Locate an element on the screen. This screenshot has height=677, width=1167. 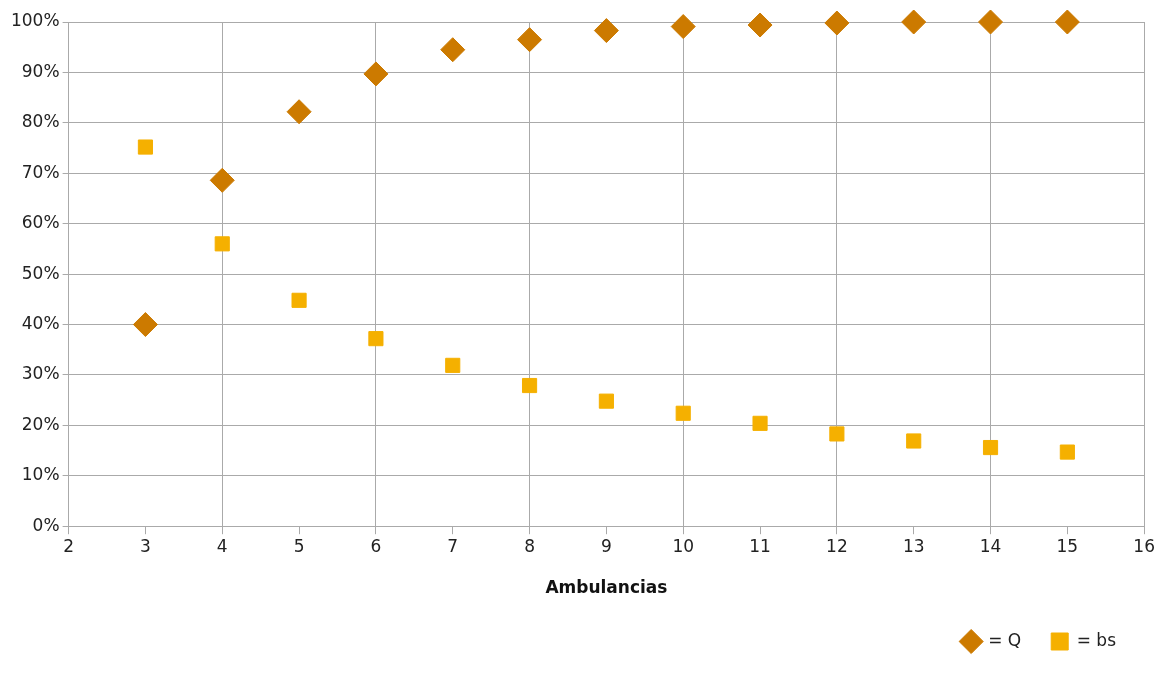
y-tick-label: 90% is located at coordinates (40, 70).